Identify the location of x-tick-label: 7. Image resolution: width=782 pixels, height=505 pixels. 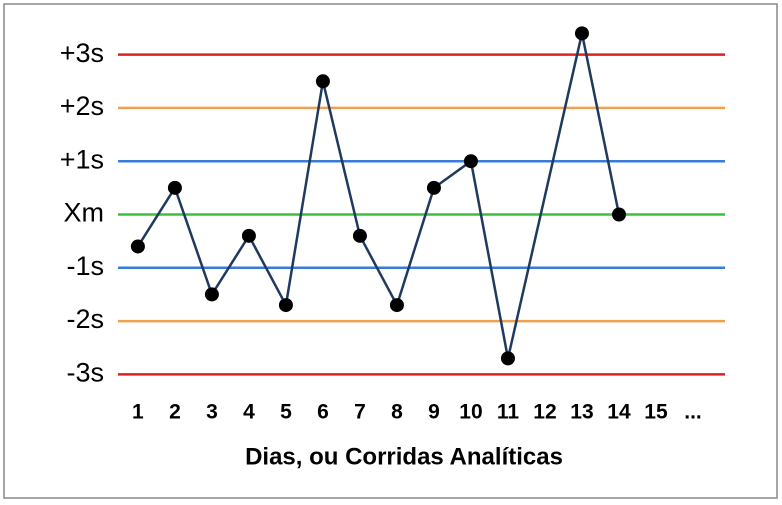
(360, 412).